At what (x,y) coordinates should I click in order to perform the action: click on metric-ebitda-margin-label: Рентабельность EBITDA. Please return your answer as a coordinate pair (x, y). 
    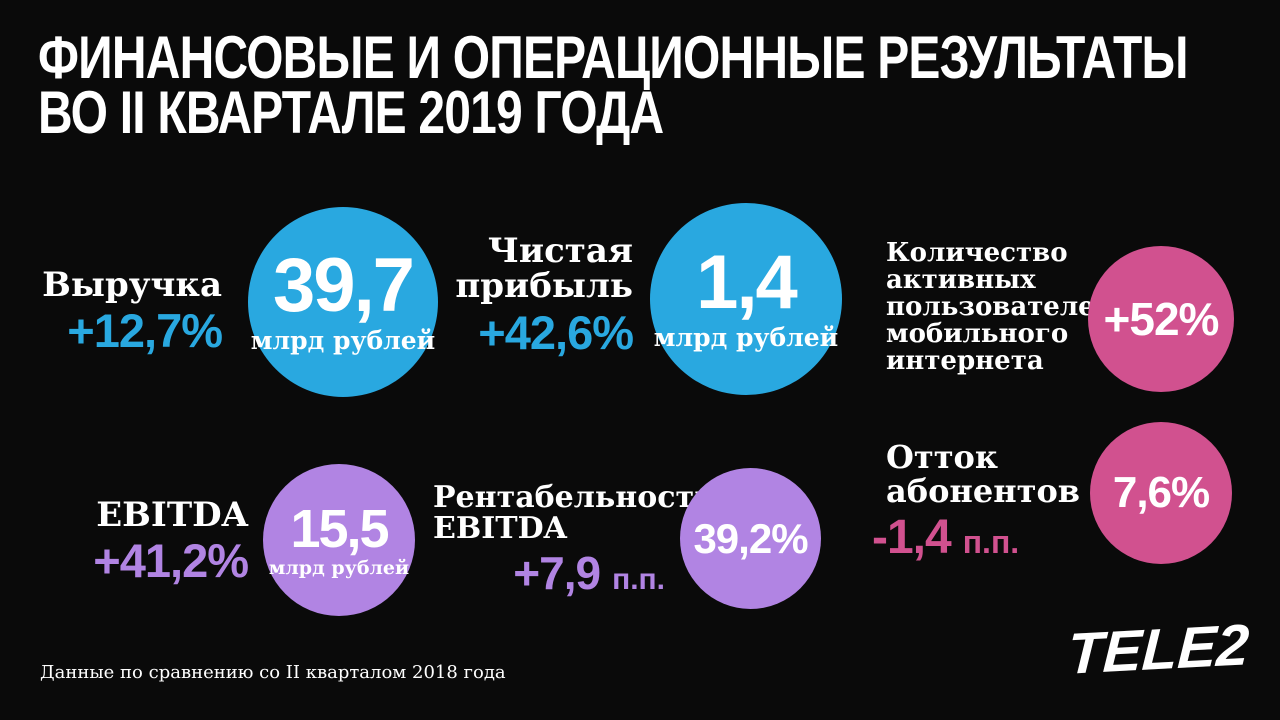
    Looking at the image, I should click on (574, 513).